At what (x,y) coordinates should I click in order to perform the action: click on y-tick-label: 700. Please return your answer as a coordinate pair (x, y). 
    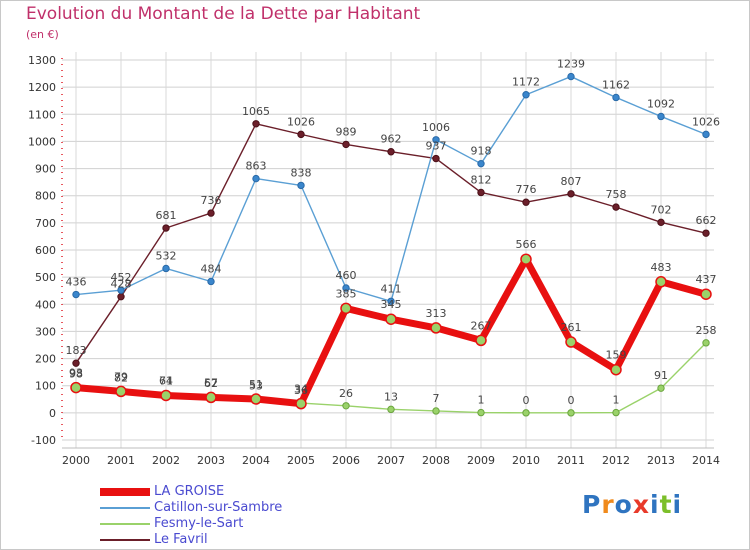
    Looking at the image, I should click on (45, 223).